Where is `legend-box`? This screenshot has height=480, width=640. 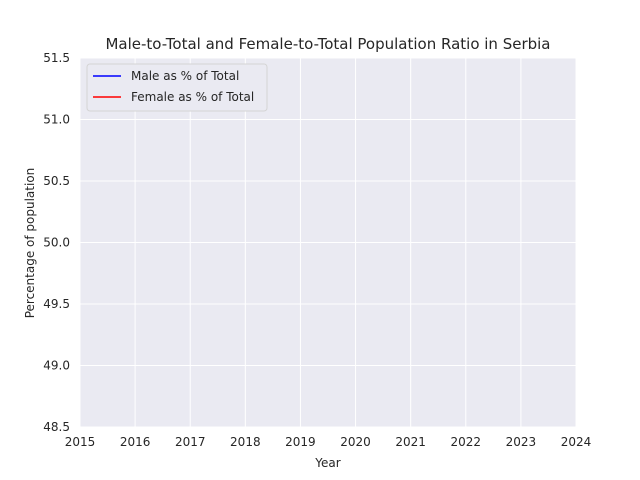
legend-box is located at coordinates (177, 87).